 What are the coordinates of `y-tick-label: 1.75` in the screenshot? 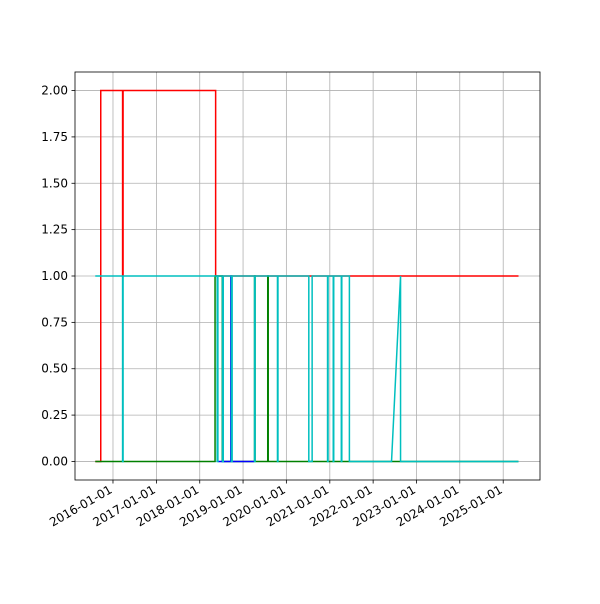 It's located at (54, 137).